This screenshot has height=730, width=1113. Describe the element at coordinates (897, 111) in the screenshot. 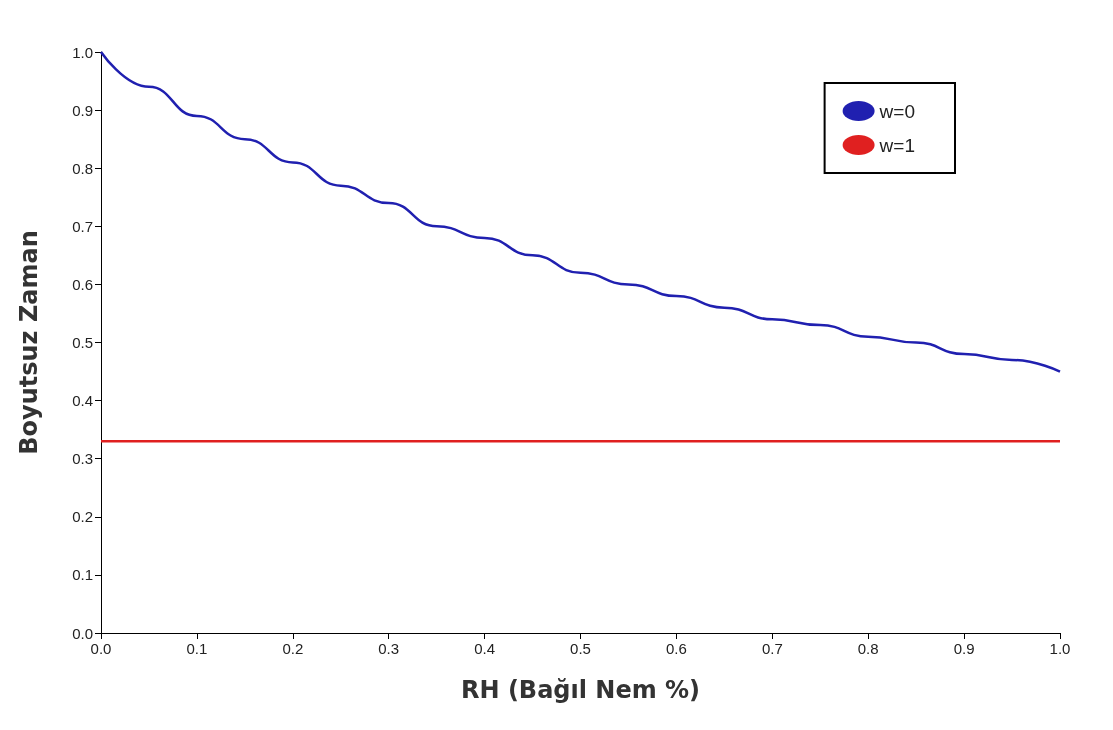

I see `legend-label: w=0` at that location.